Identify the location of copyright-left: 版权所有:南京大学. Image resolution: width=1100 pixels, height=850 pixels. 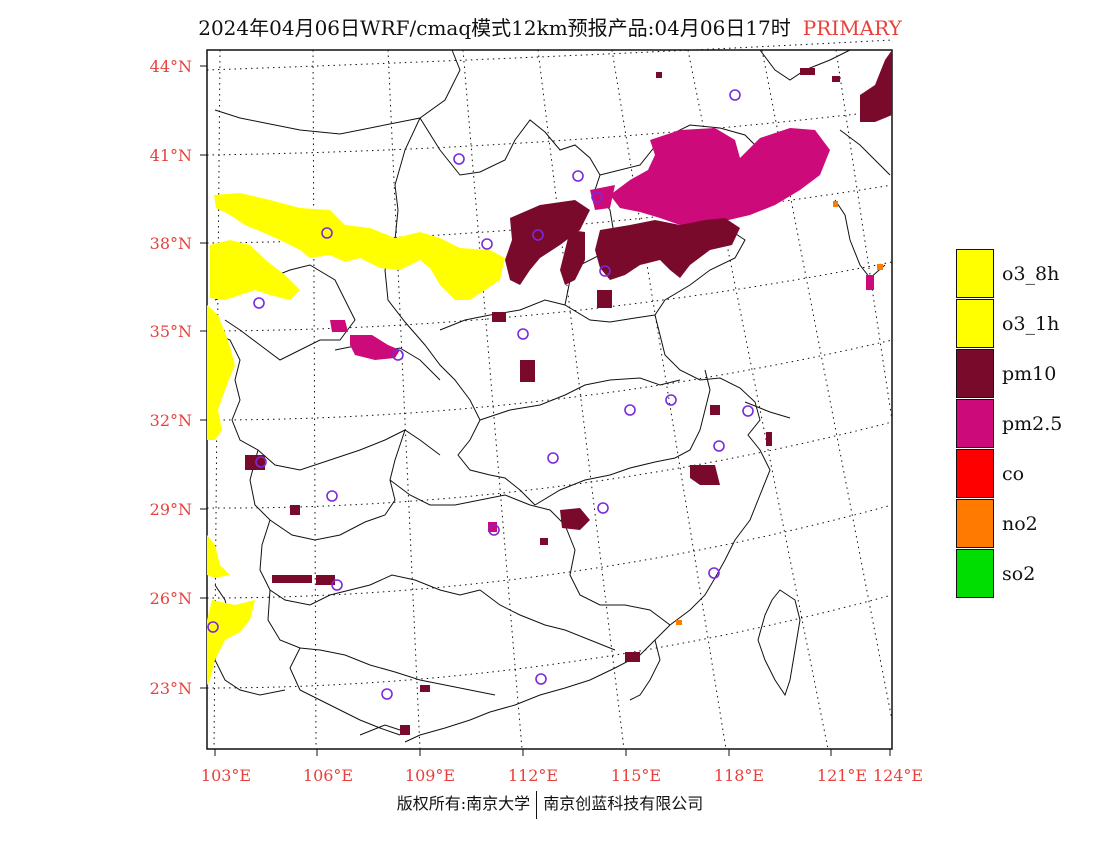
(463, 803).